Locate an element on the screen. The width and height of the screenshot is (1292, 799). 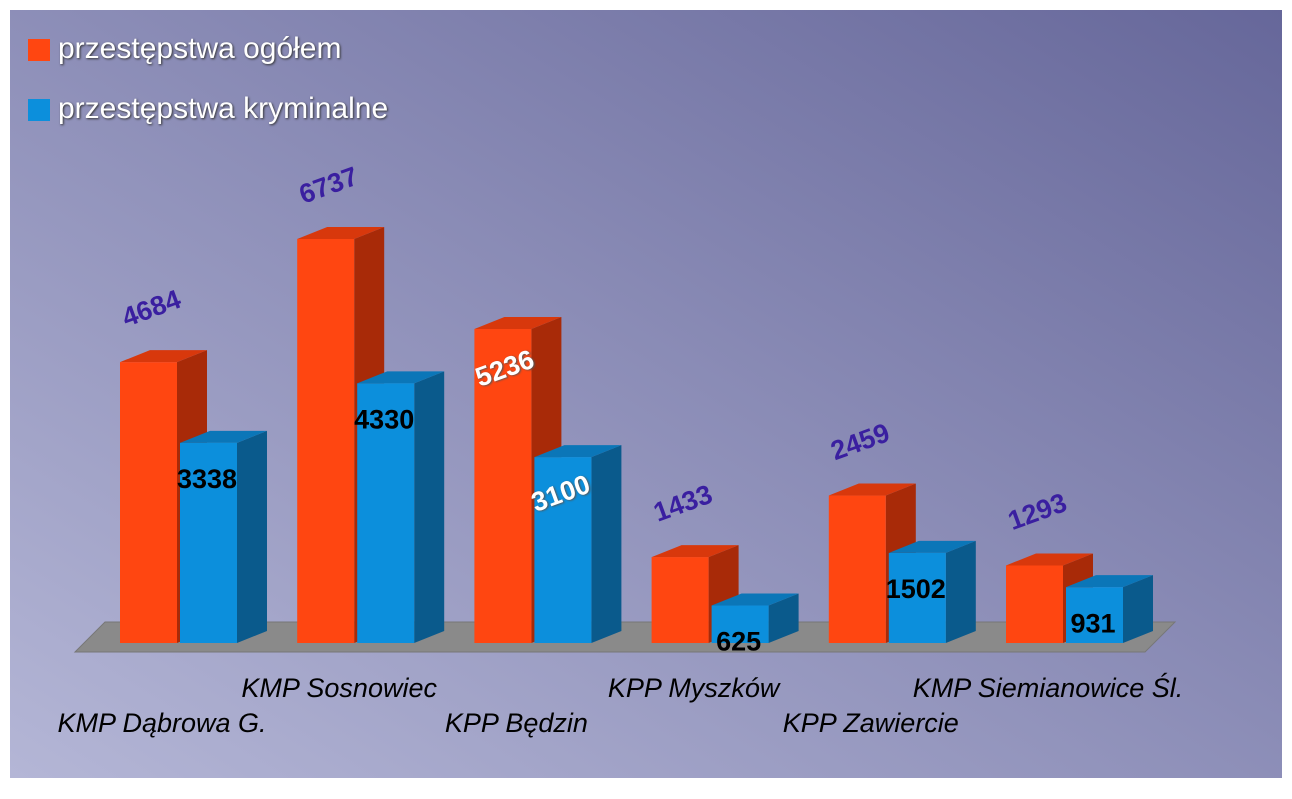
x-tick-label: KPP Zawiercie is located at coordinates (871, 723).